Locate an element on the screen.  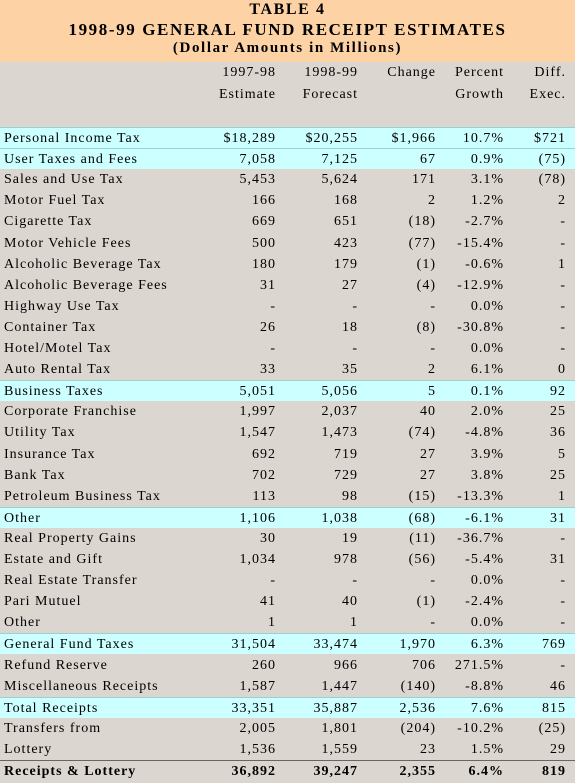
cell-value: 35 is located at coordinates (350, 370).